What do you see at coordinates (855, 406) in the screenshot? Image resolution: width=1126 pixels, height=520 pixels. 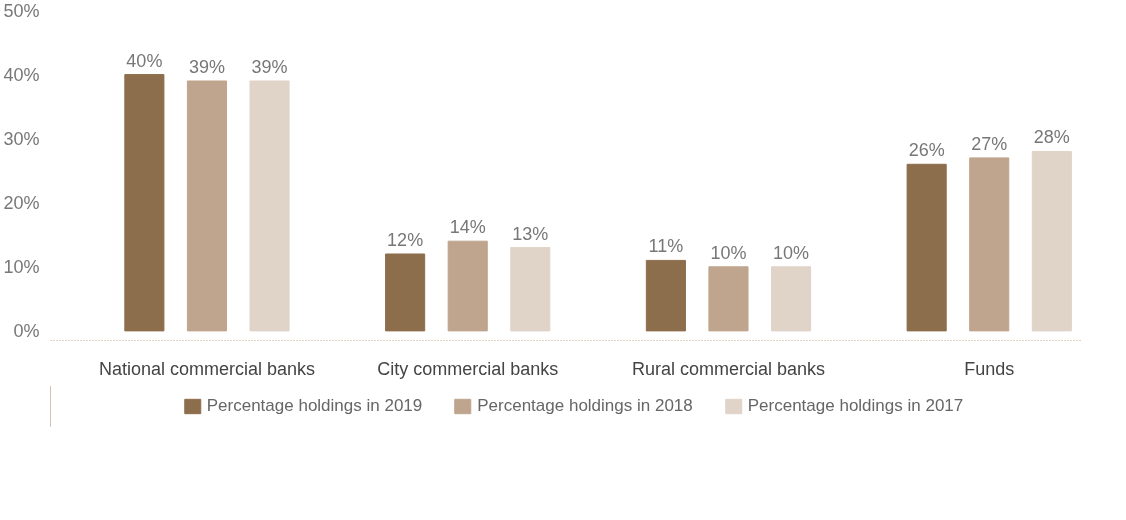 I see `legend-label: Percentage holdings in 2017` at bounding box center [855, 406].